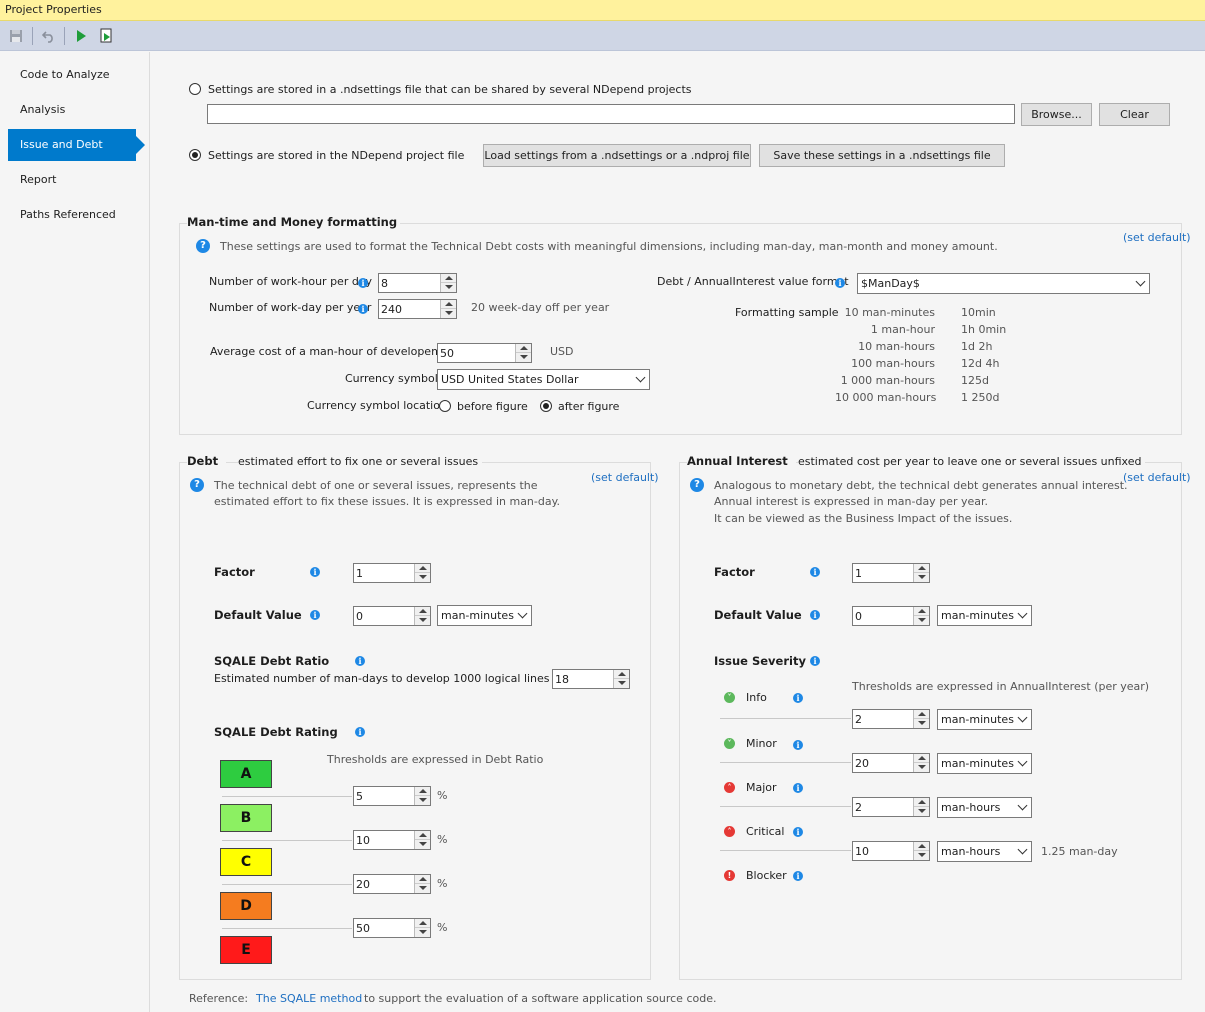 The height and width of the screenshot is (1012, 1205). What do you see at coordinates (309, 998) in the screenshot?
I see `sqale-method-link: The SQALE method` at bounding box center [309, 998].